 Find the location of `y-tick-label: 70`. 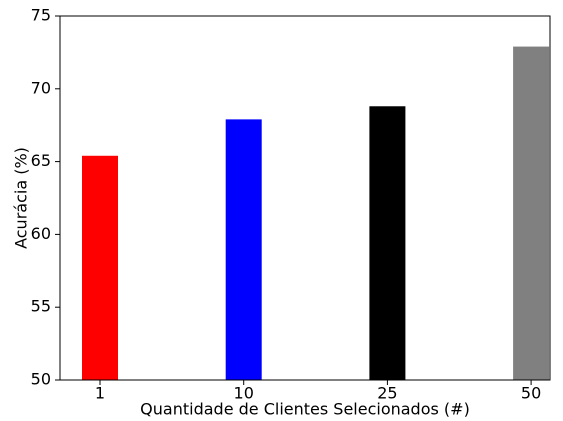

y-tick-label: 70 is located at coordinates (41, 87).